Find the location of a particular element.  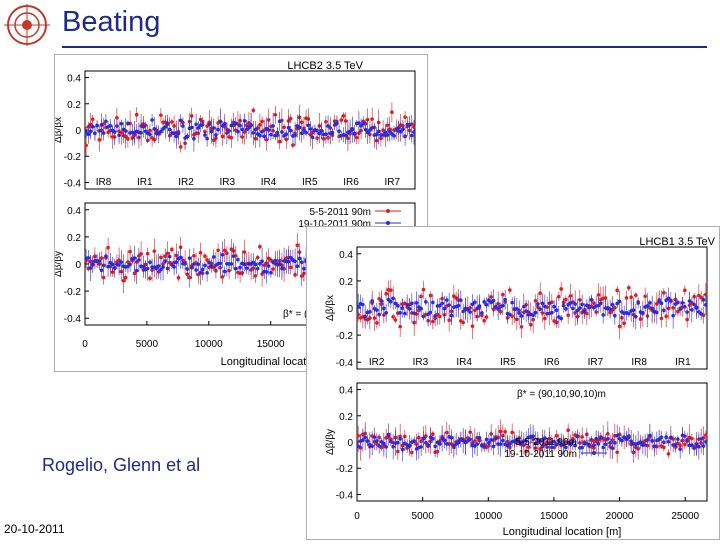

legend-entry: 19-10-2011 90m is located at coordinates (540, 454).